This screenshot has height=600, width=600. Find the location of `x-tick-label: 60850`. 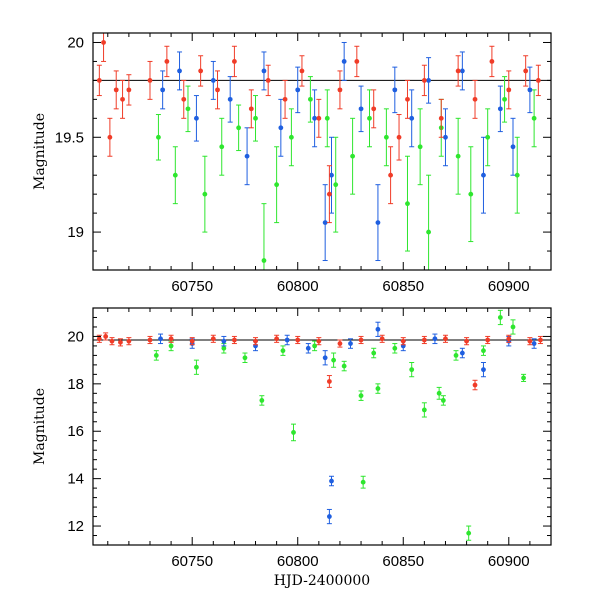

x-tick-label: 60850 is located at coordinates (403, 561).